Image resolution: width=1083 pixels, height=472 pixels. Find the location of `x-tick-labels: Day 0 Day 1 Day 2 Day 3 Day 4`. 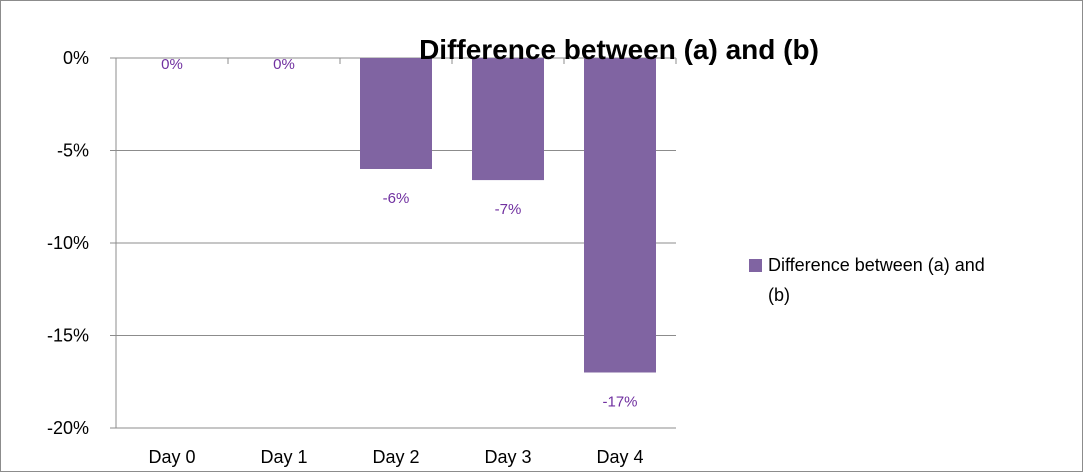

x-tick-labels: Day 0 Day 1 Day 2 Day 3 Day 4 is located at coordinates (395, 457).